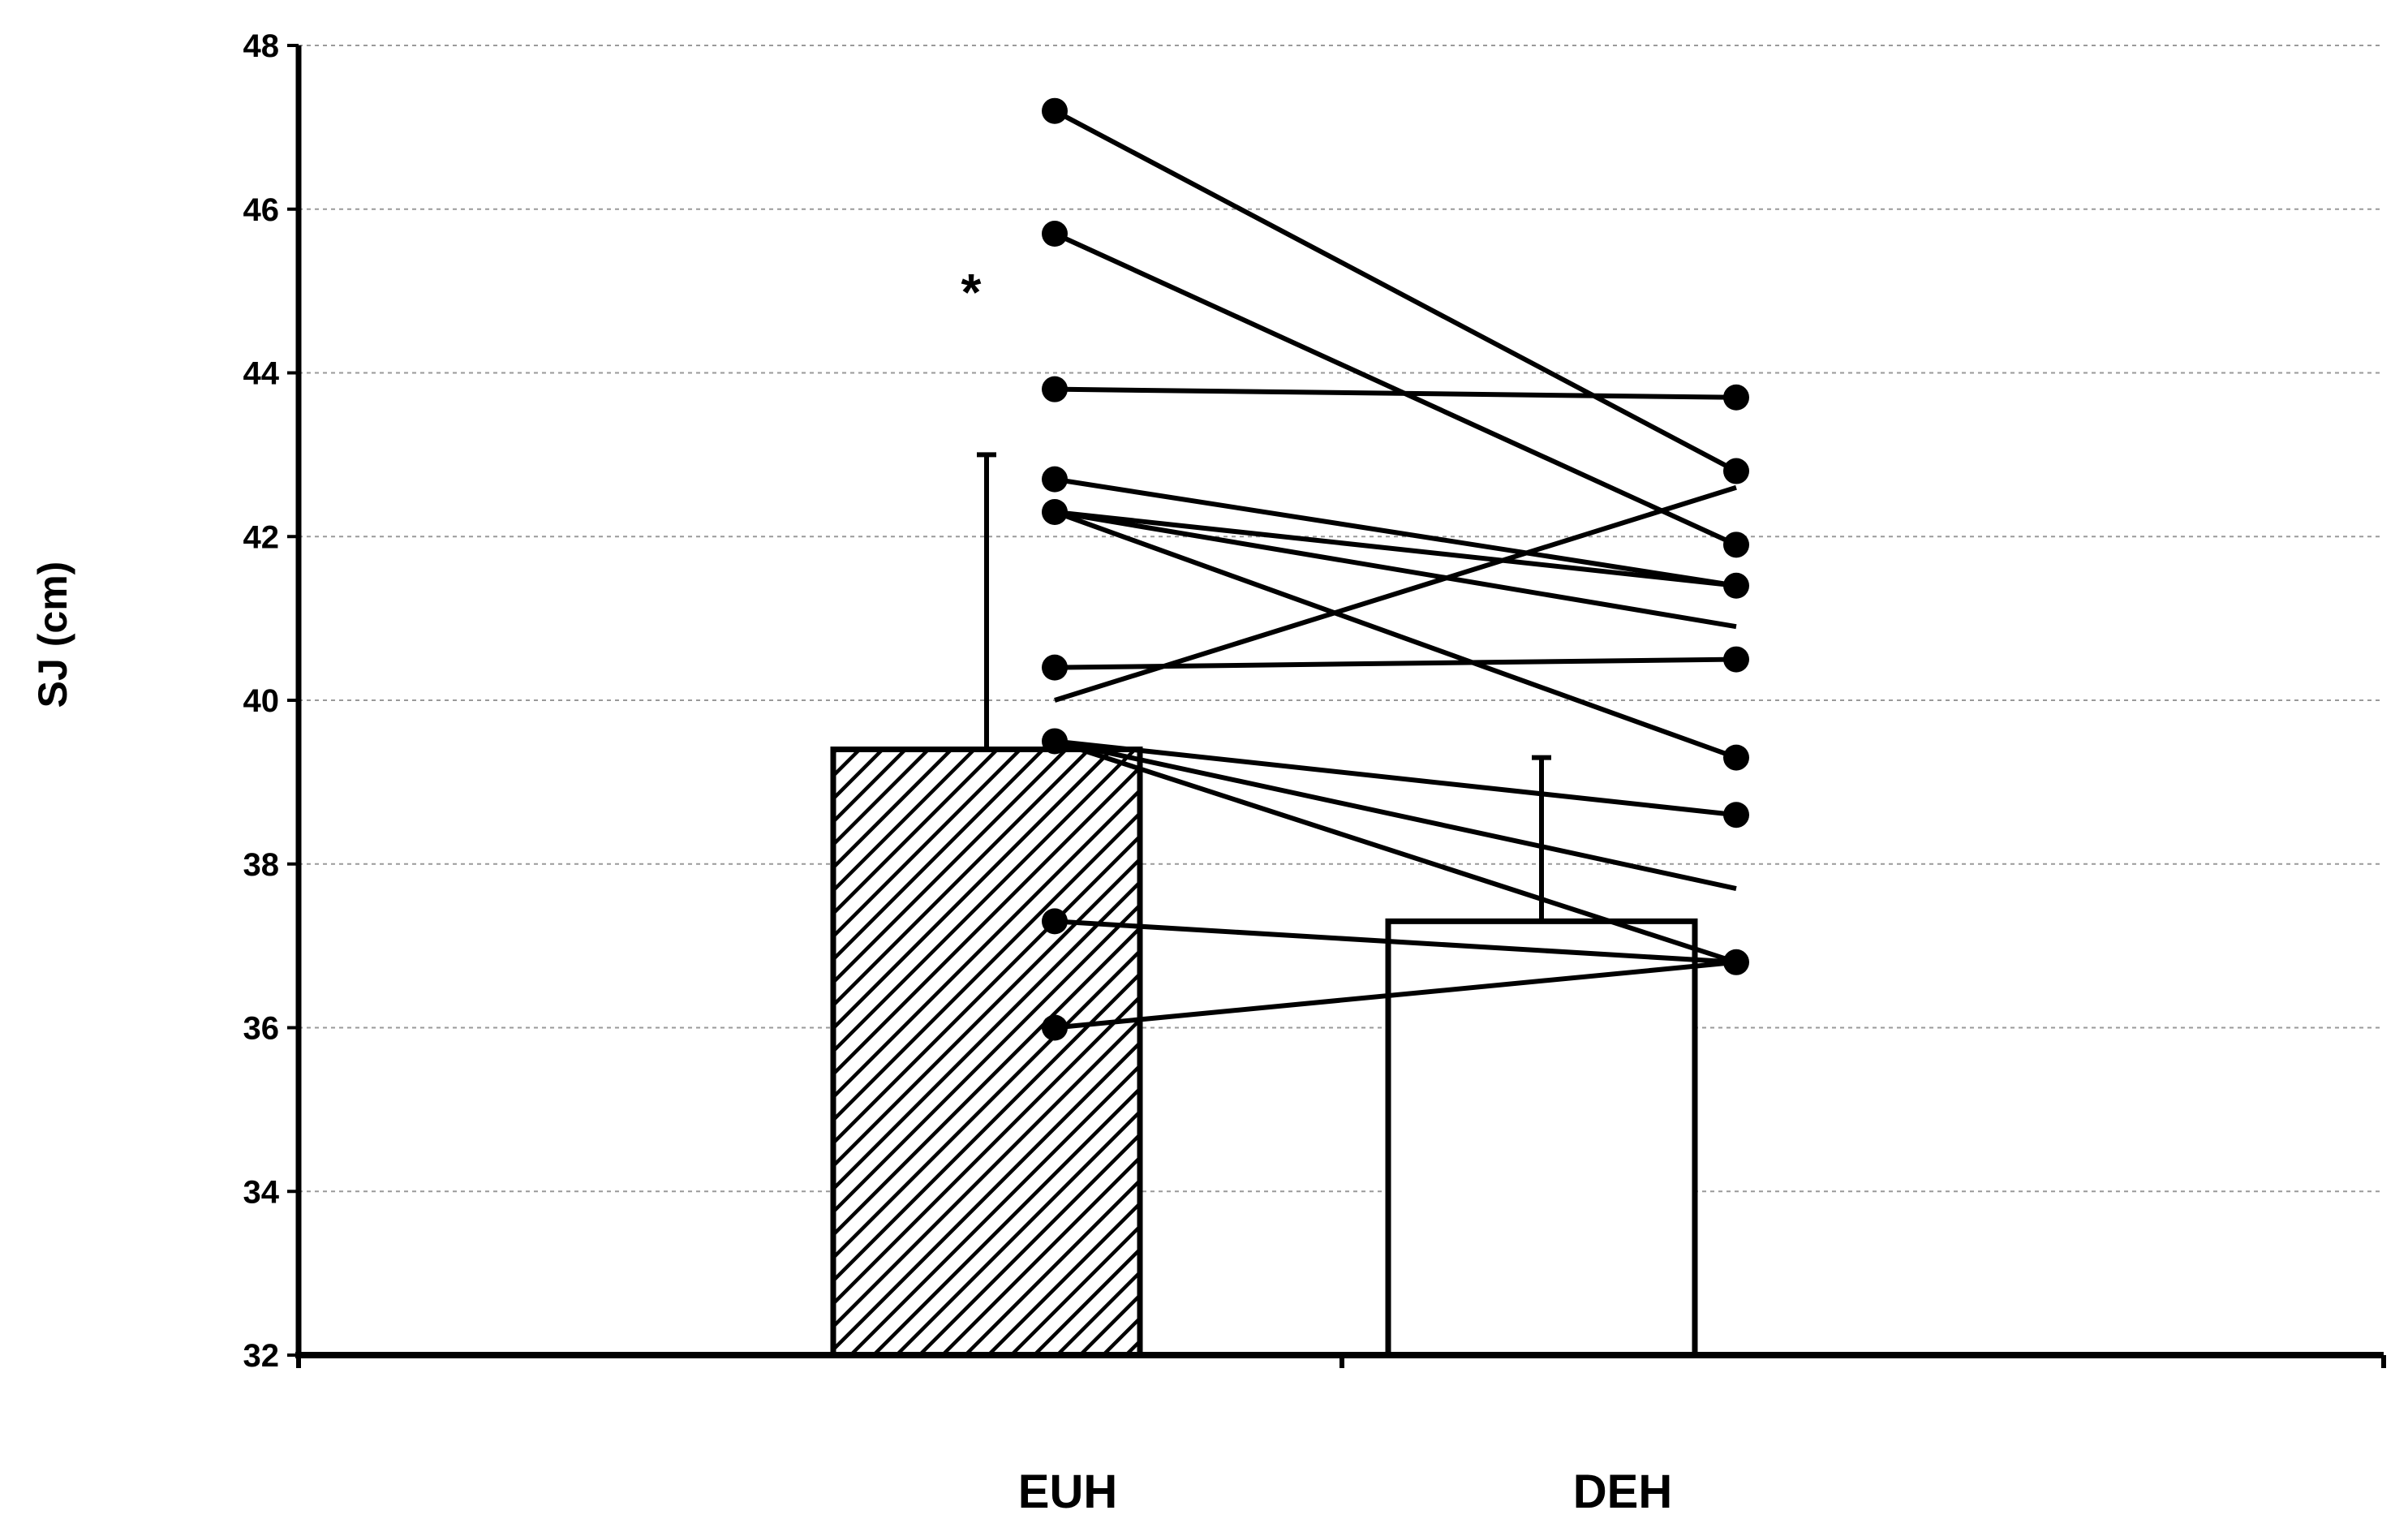  I want to click on error-bars, so click(1264, 687).